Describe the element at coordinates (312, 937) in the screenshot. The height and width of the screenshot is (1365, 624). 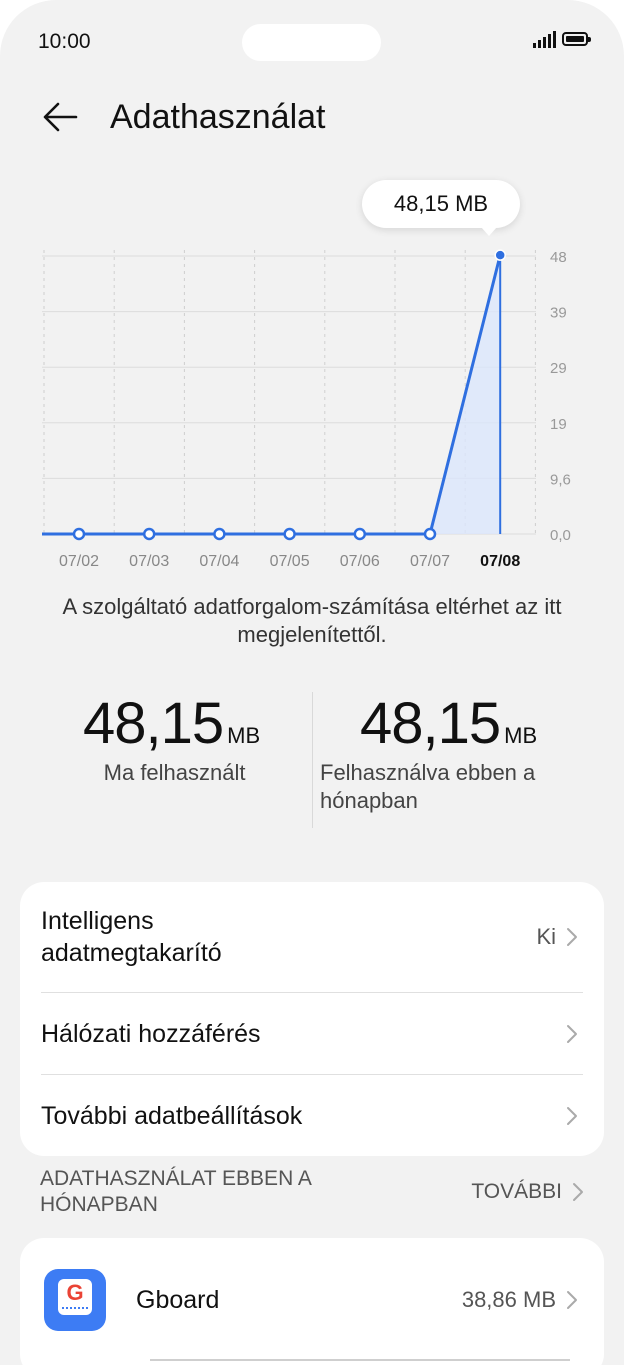
I see `smart-saver-row: Intelligens adatmegtakarító Ki` at that location.